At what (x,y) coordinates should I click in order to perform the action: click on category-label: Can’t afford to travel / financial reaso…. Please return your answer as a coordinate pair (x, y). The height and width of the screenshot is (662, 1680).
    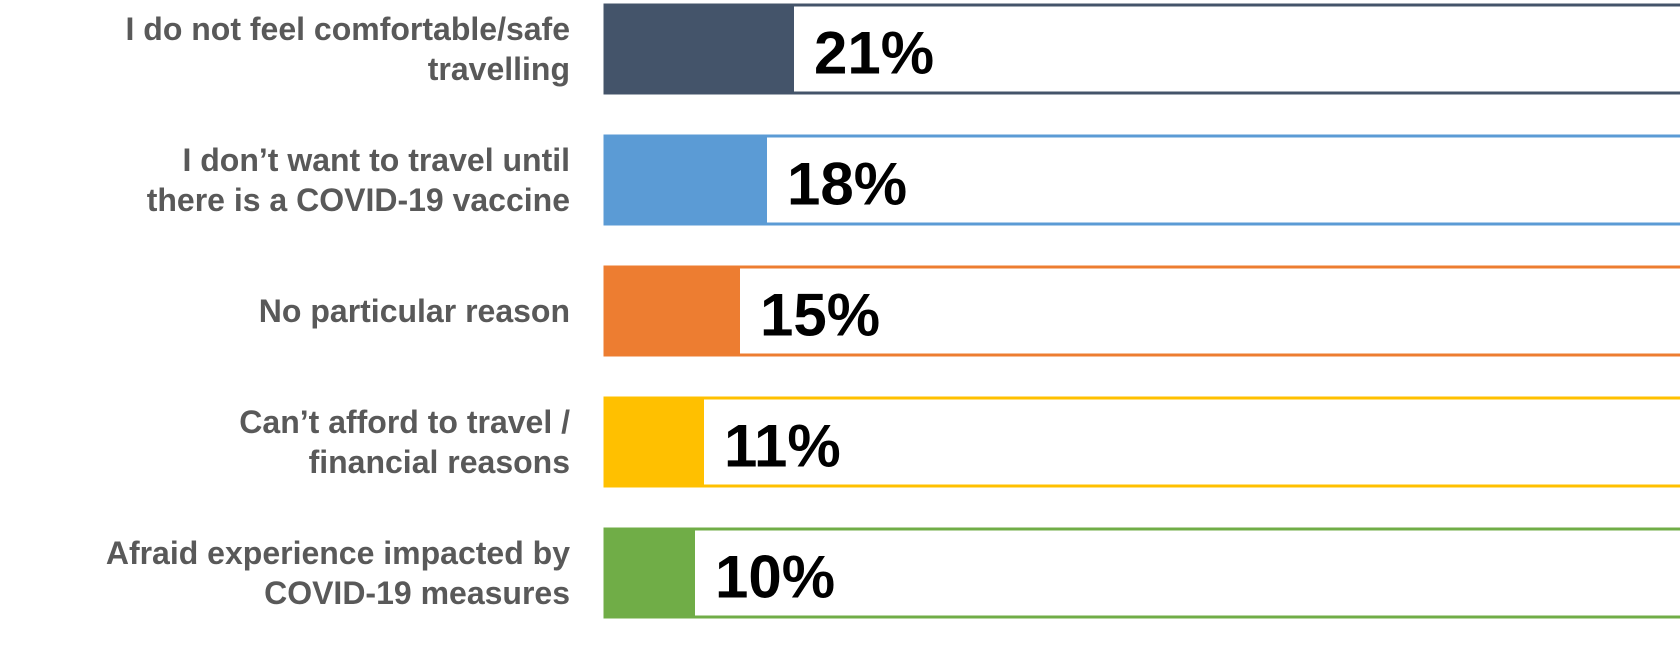
    Looking at the image, I should click on (404, 442).